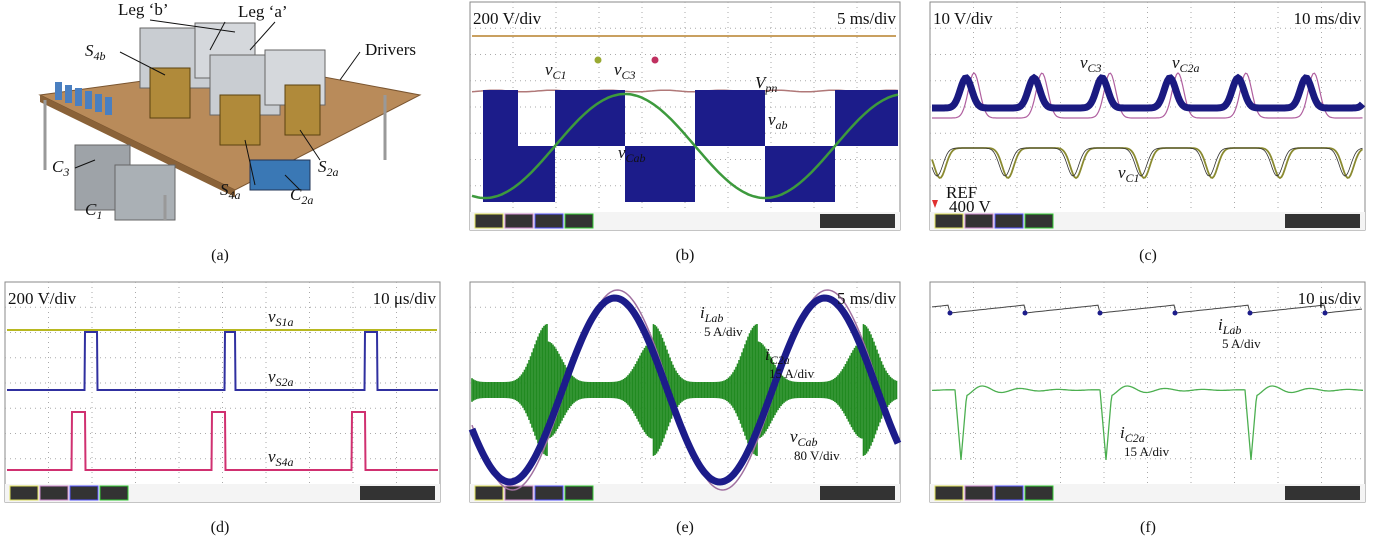  What do you see at coordinates (301, 196) in the screenshot?
I see `label: C2a` at bounding box center [301, 196].